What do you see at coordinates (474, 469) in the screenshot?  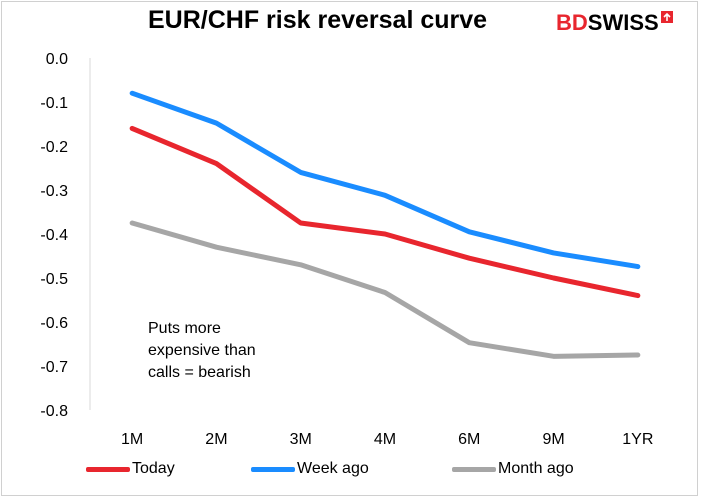 I see `legend-swatch-month-ago` at bounding box center [474, 469].